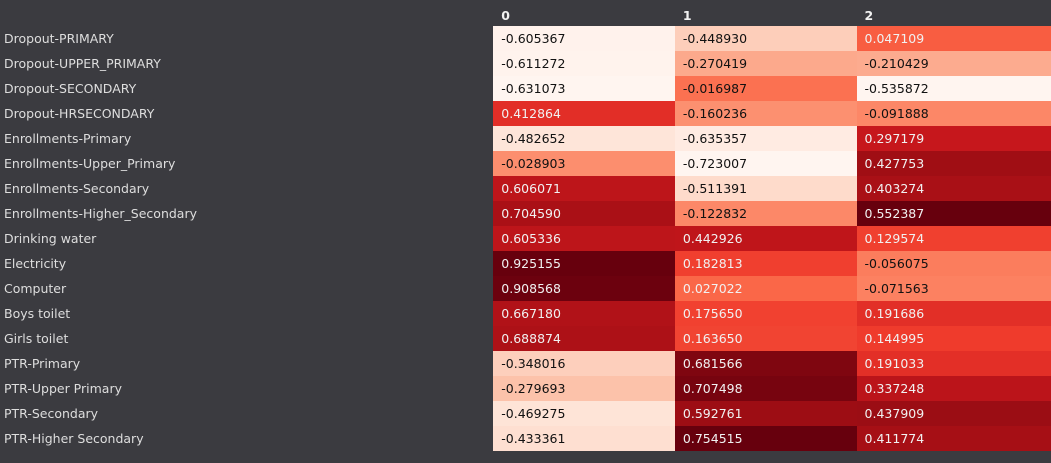 This screenshot has height=463, width=1051. I want to click on row-label: Enrollments-Primary, so click(68, 138).